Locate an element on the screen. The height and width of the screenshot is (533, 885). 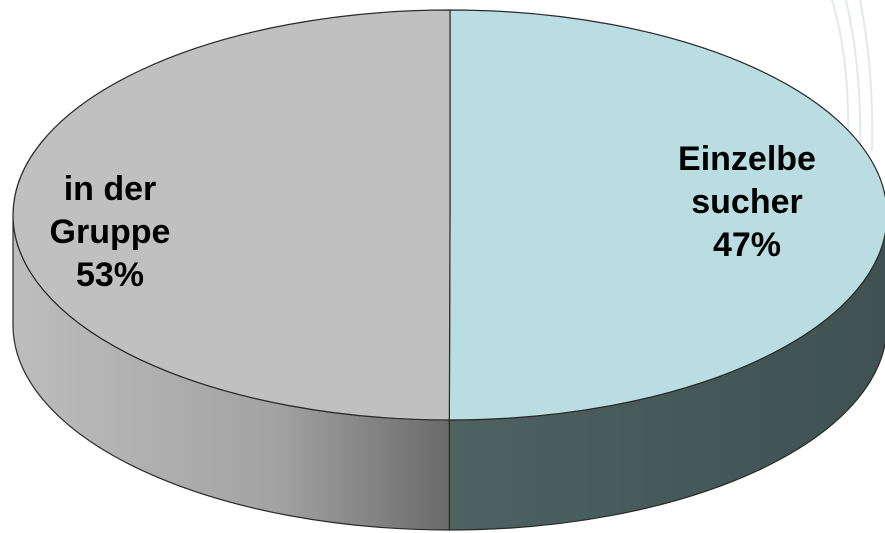
pie-slice-label-line: 47% is located at coordinates (747, 245).